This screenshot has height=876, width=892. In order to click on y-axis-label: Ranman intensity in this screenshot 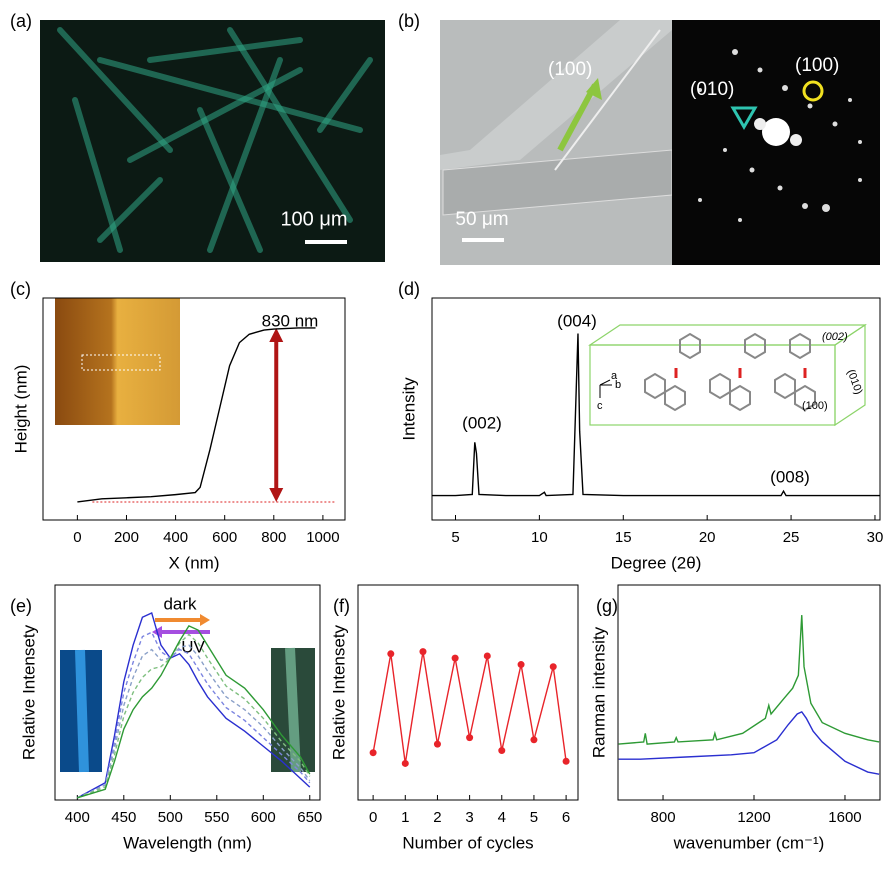, I will do `click(598, 692)`.